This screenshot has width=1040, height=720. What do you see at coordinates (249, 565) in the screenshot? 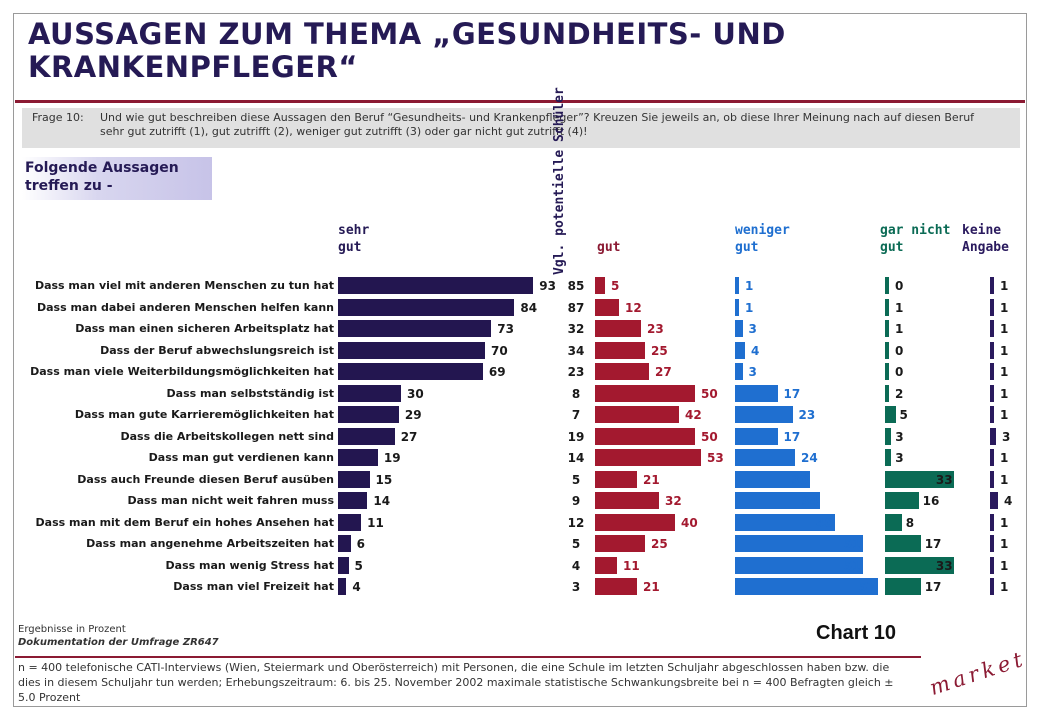
I see `category-label: Dass man wenig Stress hat` at bounding box center [249, 565].